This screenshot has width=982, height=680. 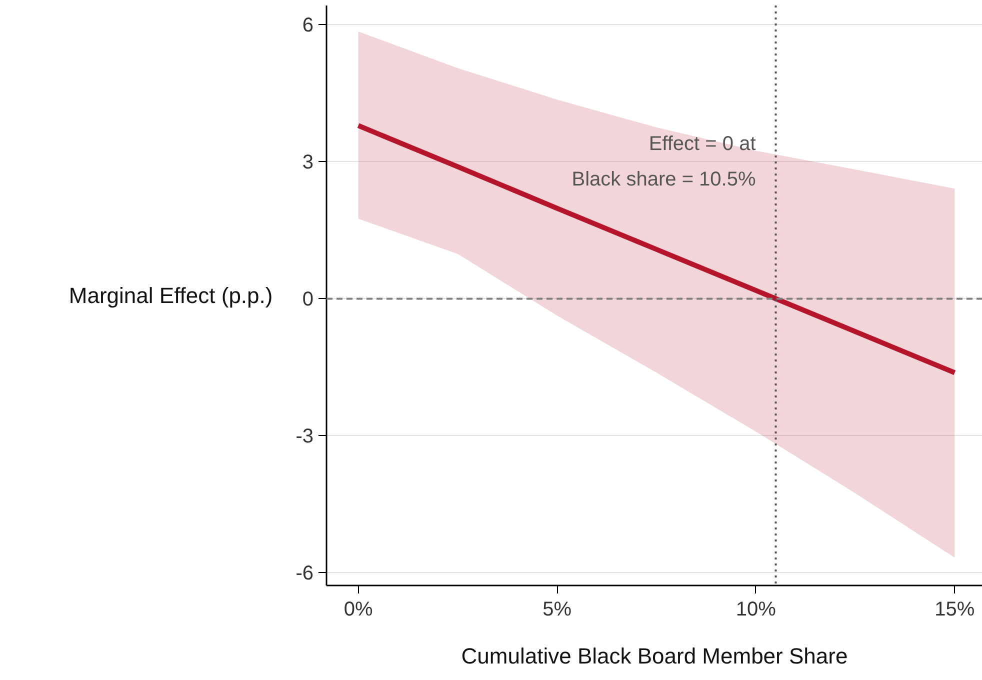 What do you see at coordinates (358, 609) in the screenshot?
I see `x-tick-label: 0%` at bounding box center [358, 609].